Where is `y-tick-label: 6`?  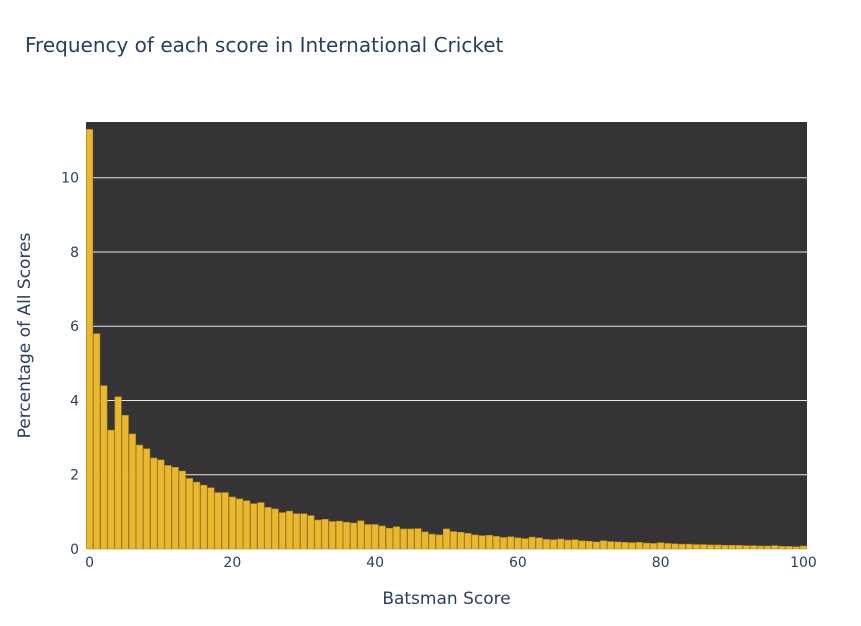 y-tick-label: 6 is located at coordinates (74, 327).